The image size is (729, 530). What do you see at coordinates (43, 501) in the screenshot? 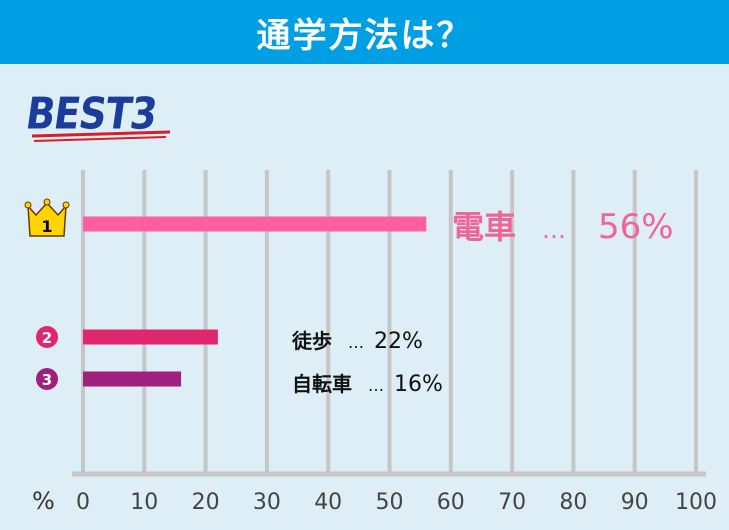
I see `x-axis-unit-label: %` at bounding box center [43, 501].